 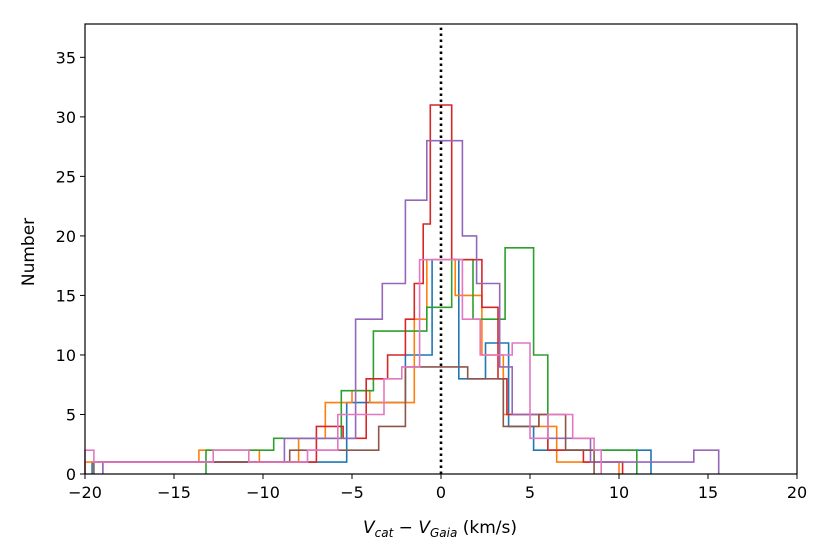 What do you see at coordinates (71, 414) in the screenshot?
I see `y-tick-label: 5` at bounding box center [71, 414].